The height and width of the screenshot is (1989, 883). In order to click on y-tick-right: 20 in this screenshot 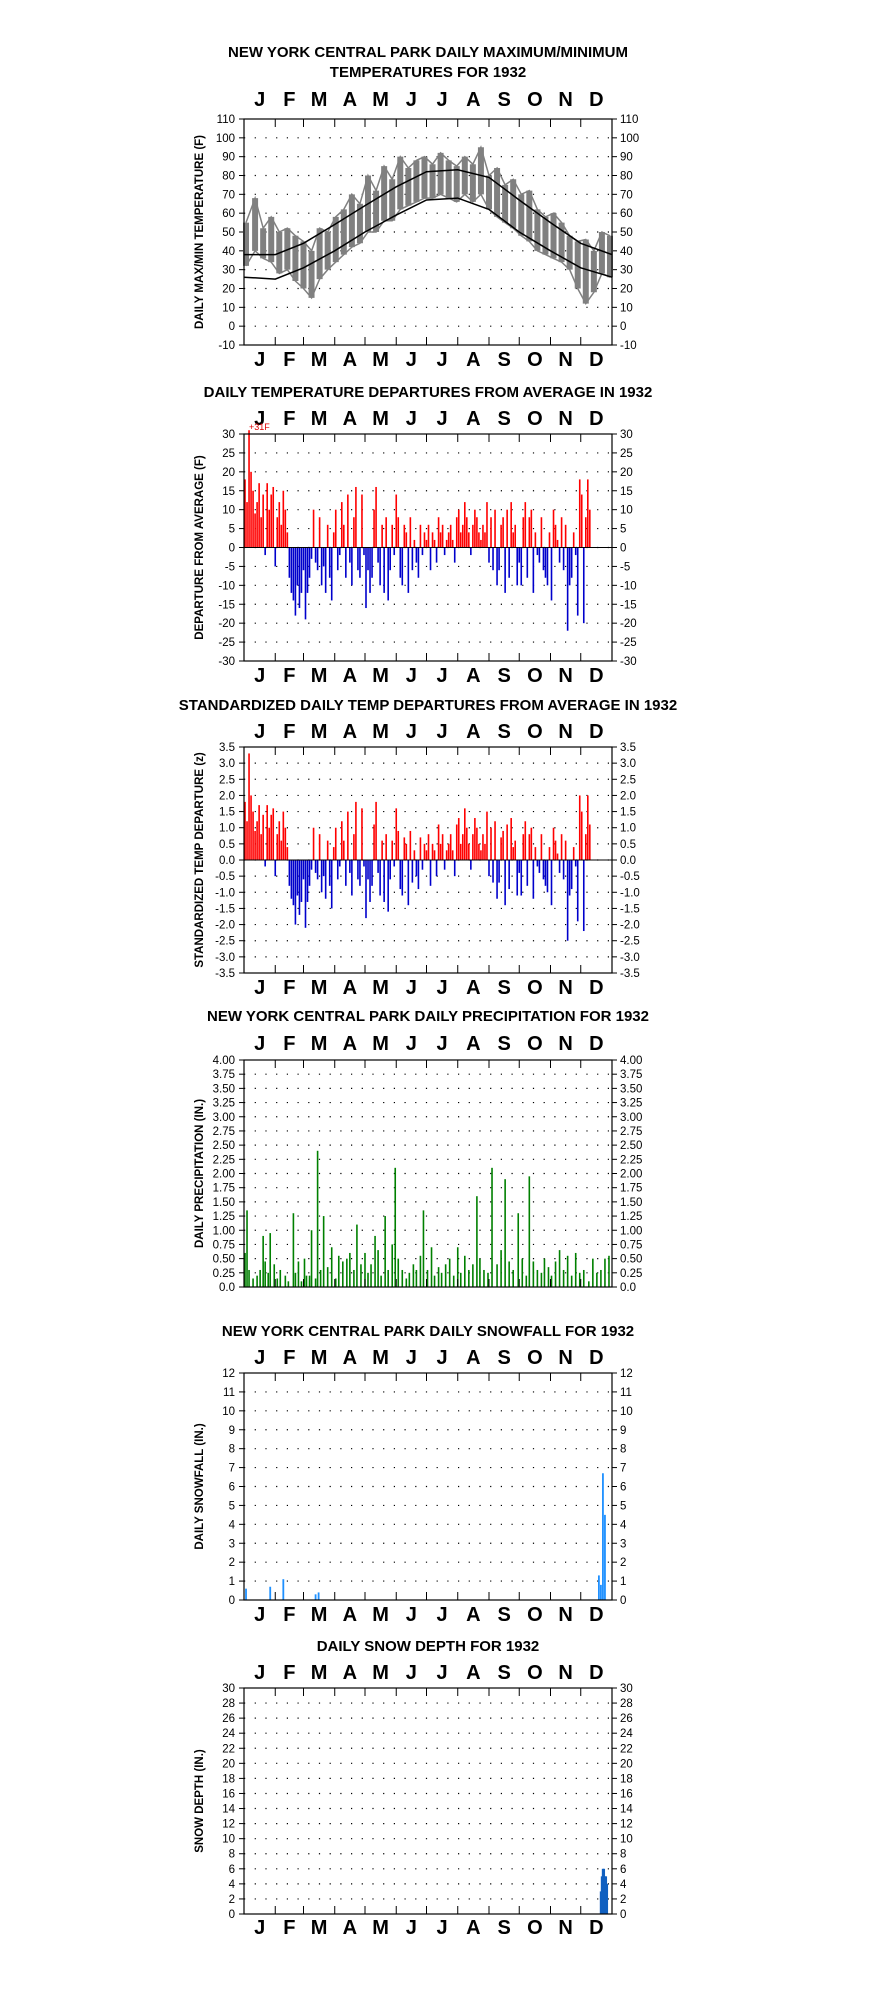, I will do `click(626, 1764)`.